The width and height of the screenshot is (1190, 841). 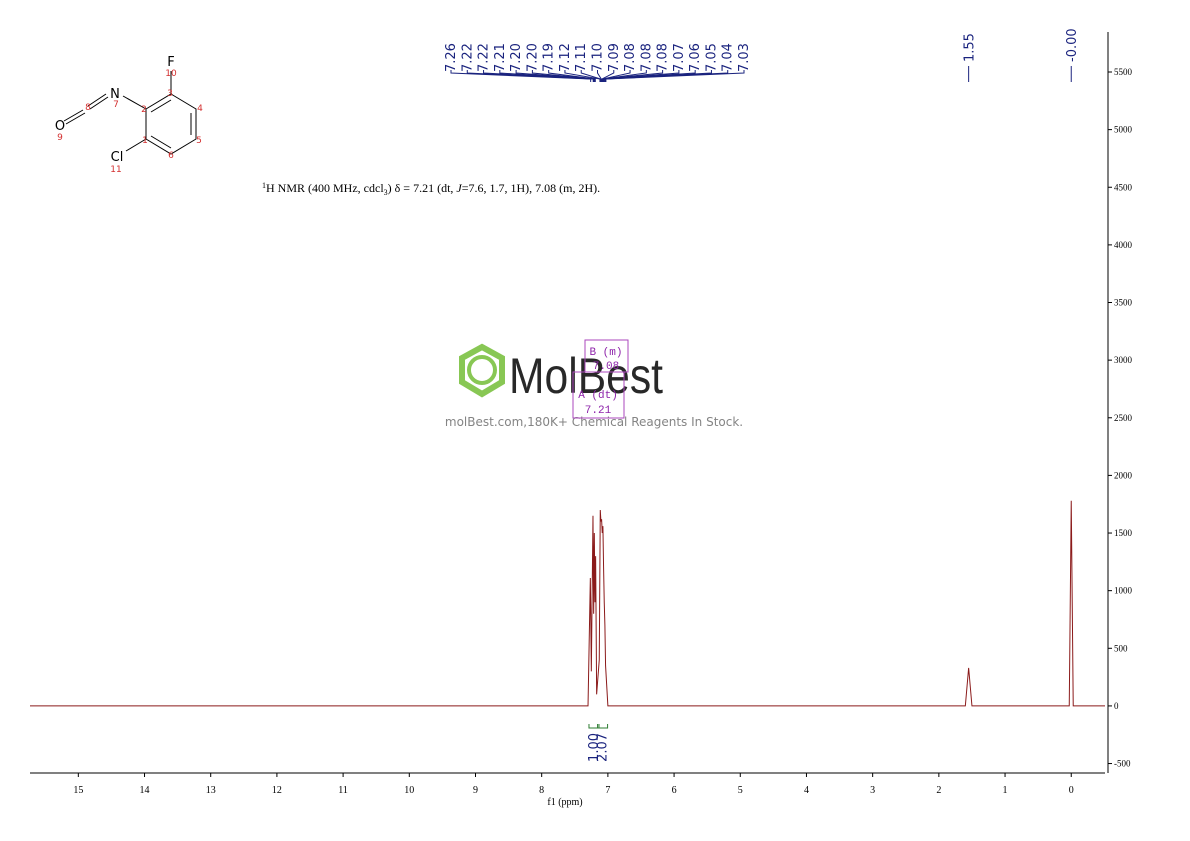 I want to click on text: =7.6, 1.7, 1H), 7.08 (m, 2H)., so click(x=531, y=188).